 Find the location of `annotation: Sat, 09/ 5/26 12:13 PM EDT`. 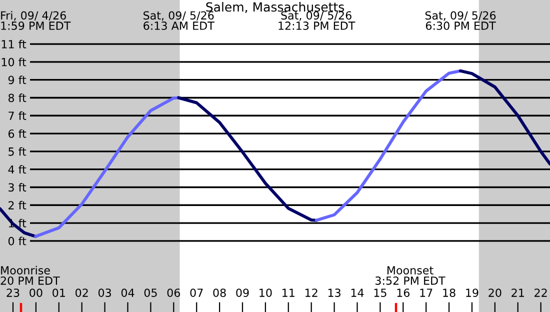

annotation: Sat, 09/ 5/26 12:13 PM EDT is located at coordinates (317, 20).